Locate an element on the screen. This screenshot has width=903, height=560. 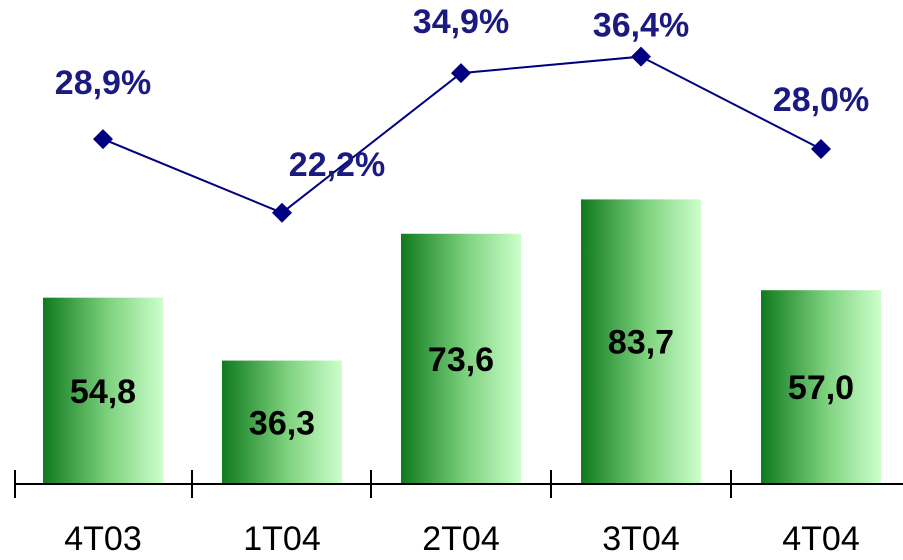
bar-4T04 is located at coordinates (821, 387).